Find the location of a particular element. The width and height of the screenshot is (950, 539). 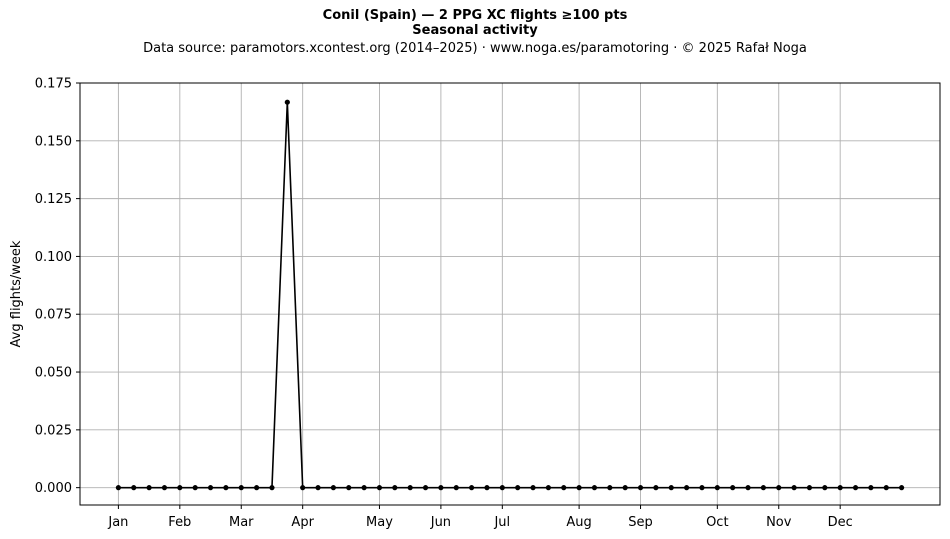

y-tick-label: 0.025 is located at coordinates (53, 430).